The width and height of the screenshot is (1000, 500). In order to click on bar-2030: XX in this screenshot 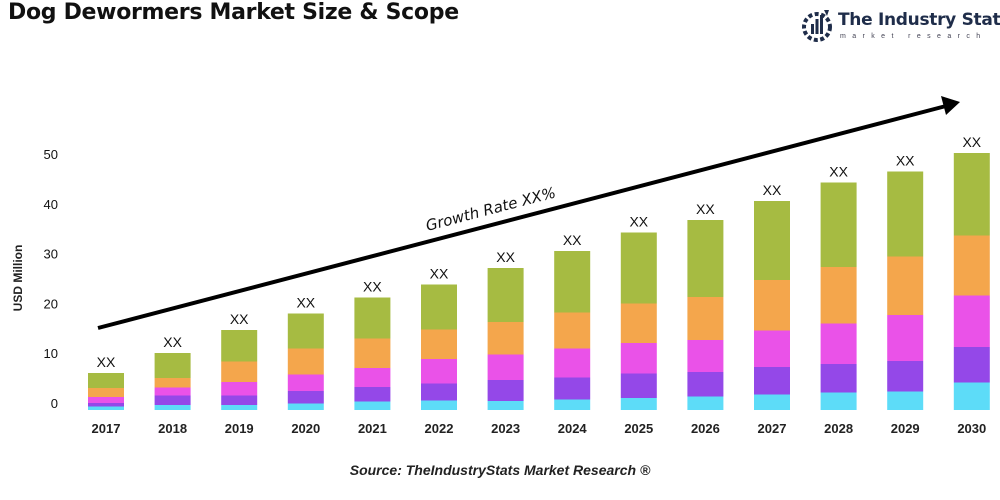, I will do `click(971, 272)`.